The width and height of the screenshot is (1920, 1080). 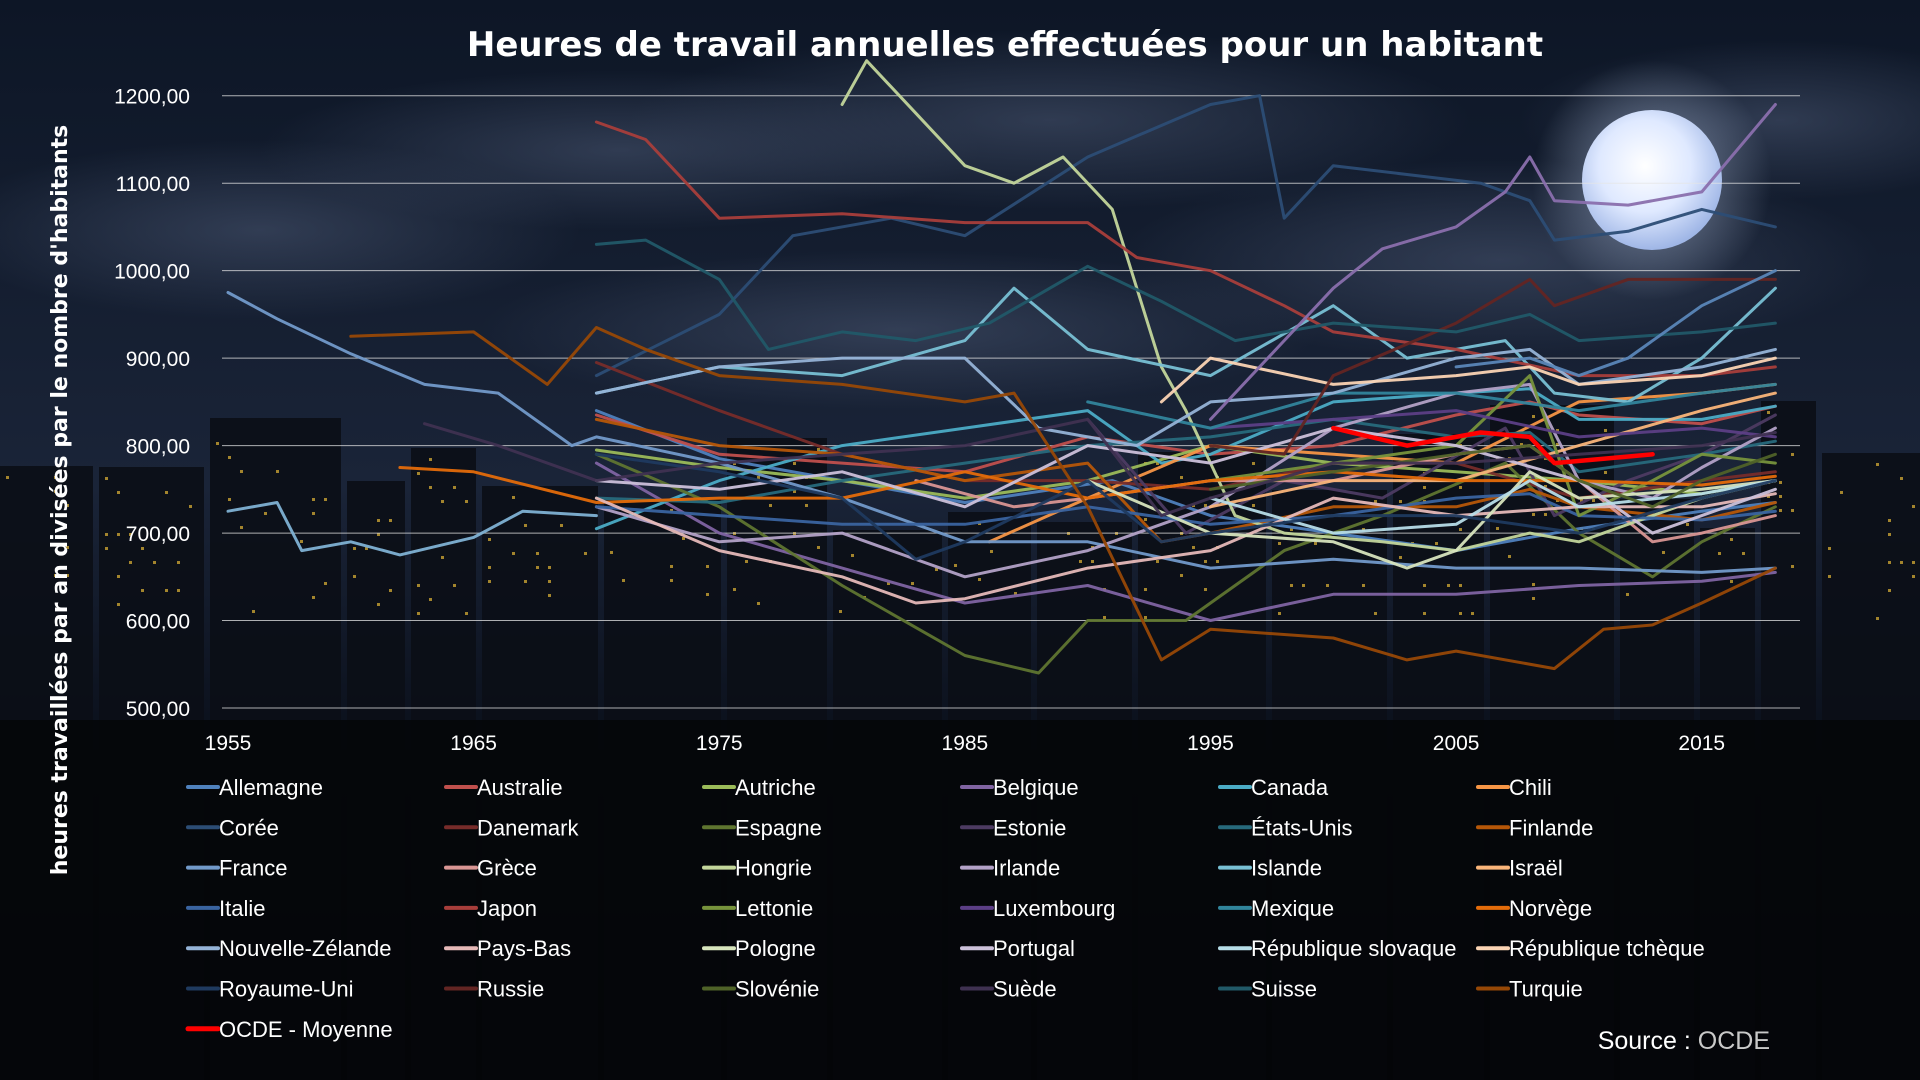 I want to click on series-line-ocde-moyenne, so click(x=1493, y=445).